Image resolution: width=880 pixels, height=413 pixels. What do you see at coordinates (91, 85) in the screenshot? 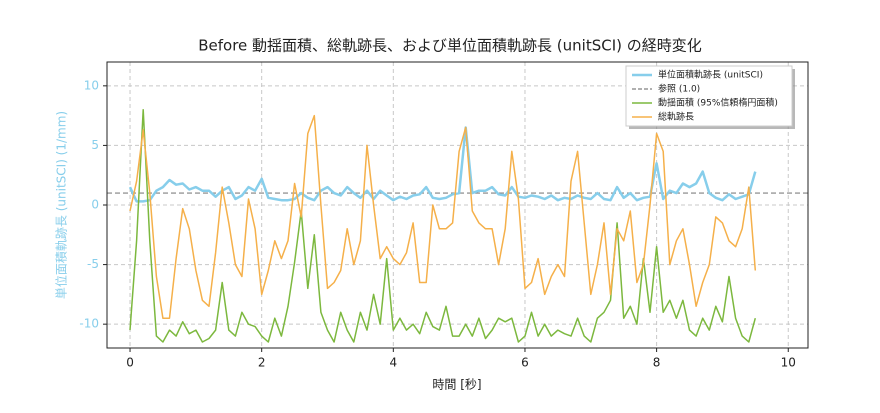
I see `y-tick-label: 10` at bounding box center [91, 85].